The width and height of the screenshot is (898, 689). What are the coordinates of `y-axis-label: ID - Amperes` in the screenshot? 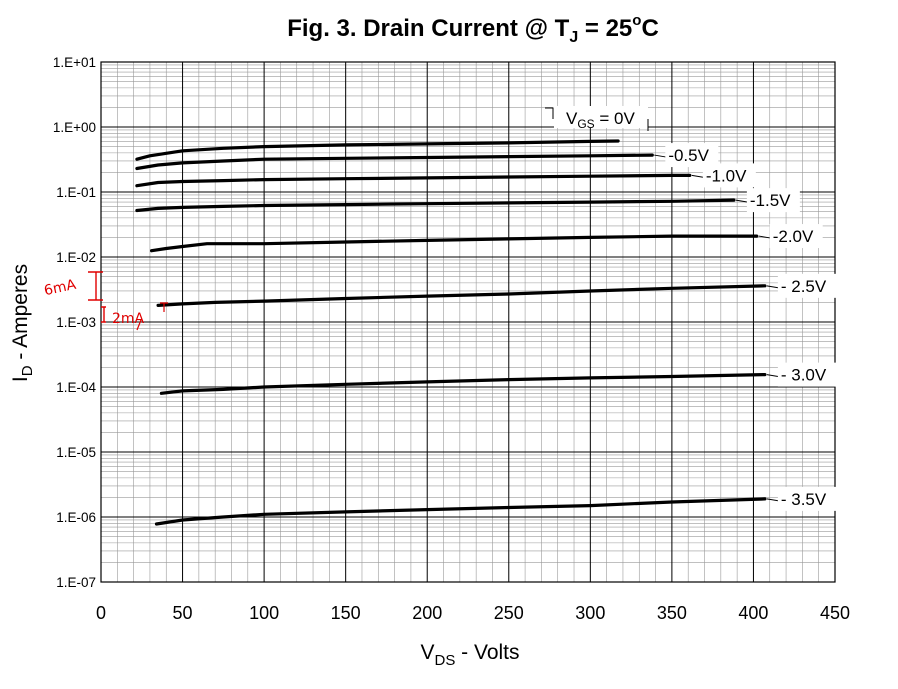 It's located at (22, 323).